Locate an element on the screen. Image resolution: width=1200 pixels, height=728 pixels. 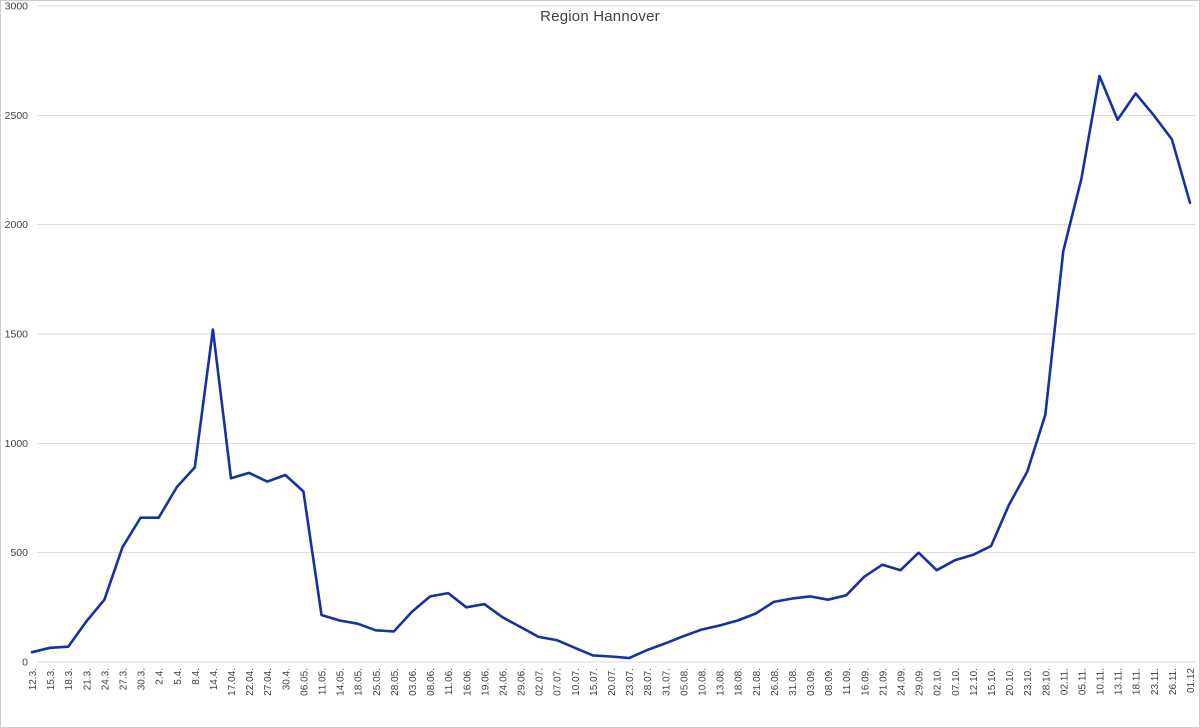
x-tick-label: 5.4. is located at coordinates (178, 676).